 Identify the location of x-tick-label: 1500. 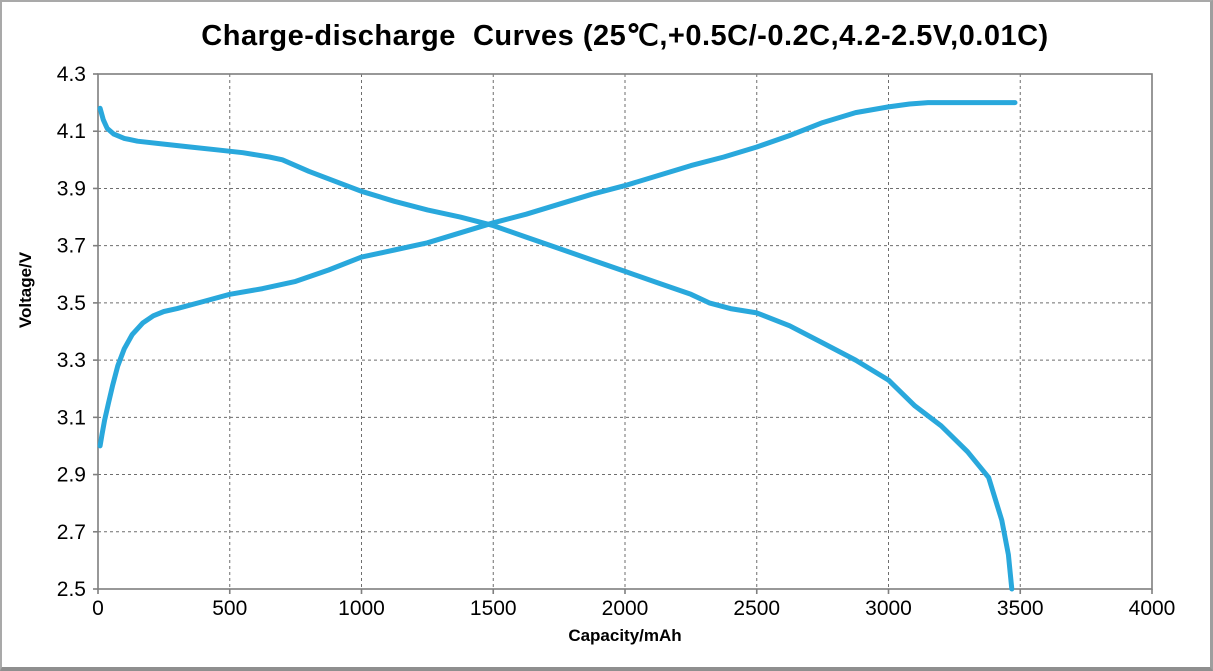
(493, 608).